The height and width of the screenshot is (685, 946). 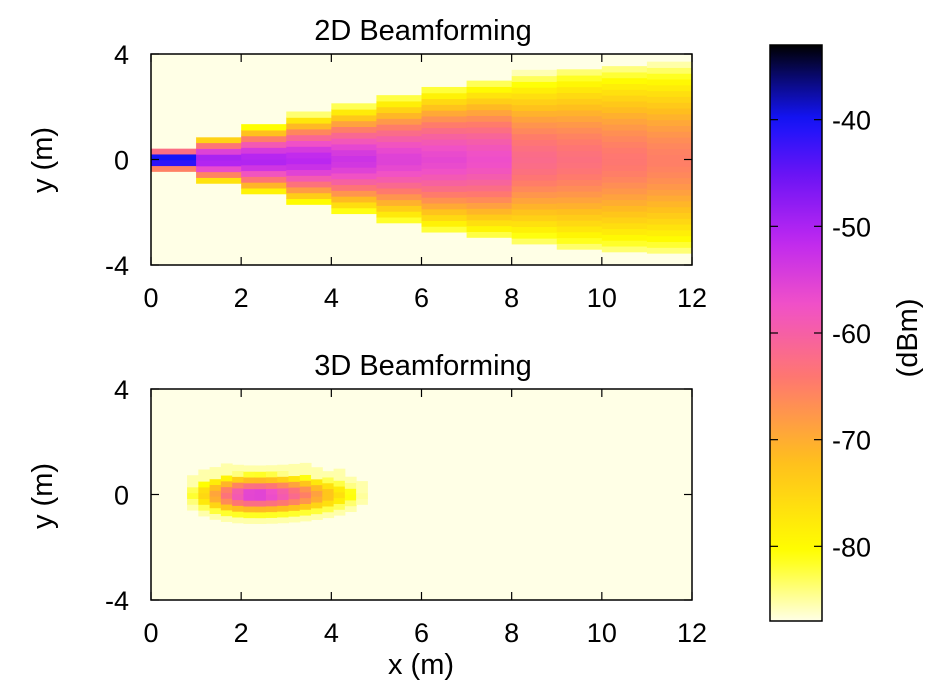 What do you see at coordinates (851, 441) in the screenshot?
I see `colorbar-tick-label: -70` at bounding box center [851, 441].